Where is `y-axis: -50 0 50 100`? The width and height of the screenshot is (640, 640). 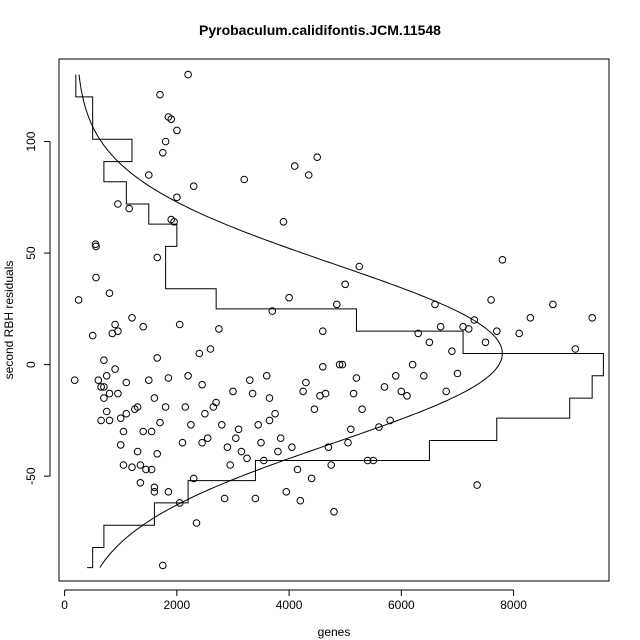
y-axis: -50 0 50 100 is located at coordinates (37, 308).